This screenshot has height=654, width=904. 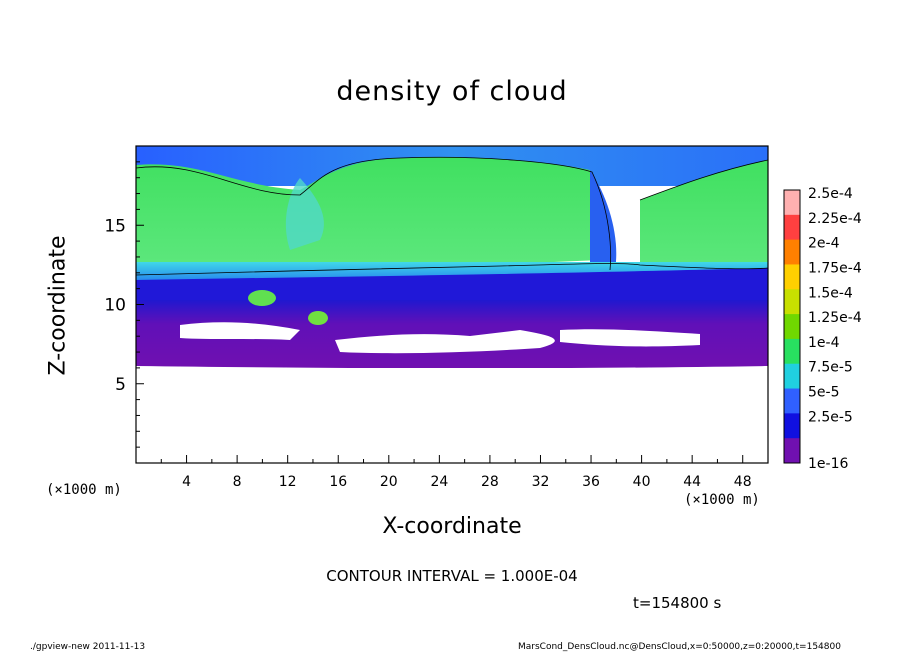 What do you see at coordinates (603, 220) in the screenshot?
I see `blue-column` at bounding box center [603, 220].